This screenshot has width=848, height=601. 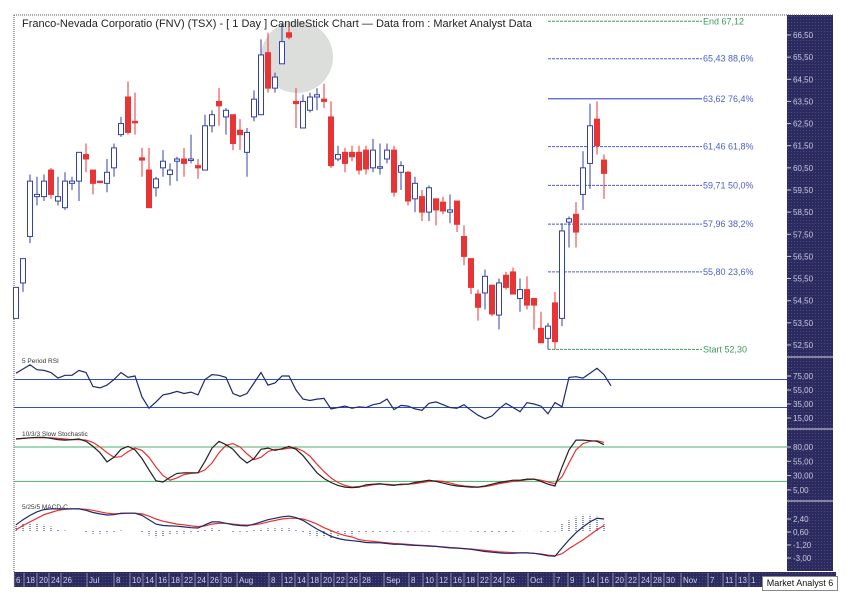 I want to click on price-axis-label: 63,50, so click(x=803, y=101).